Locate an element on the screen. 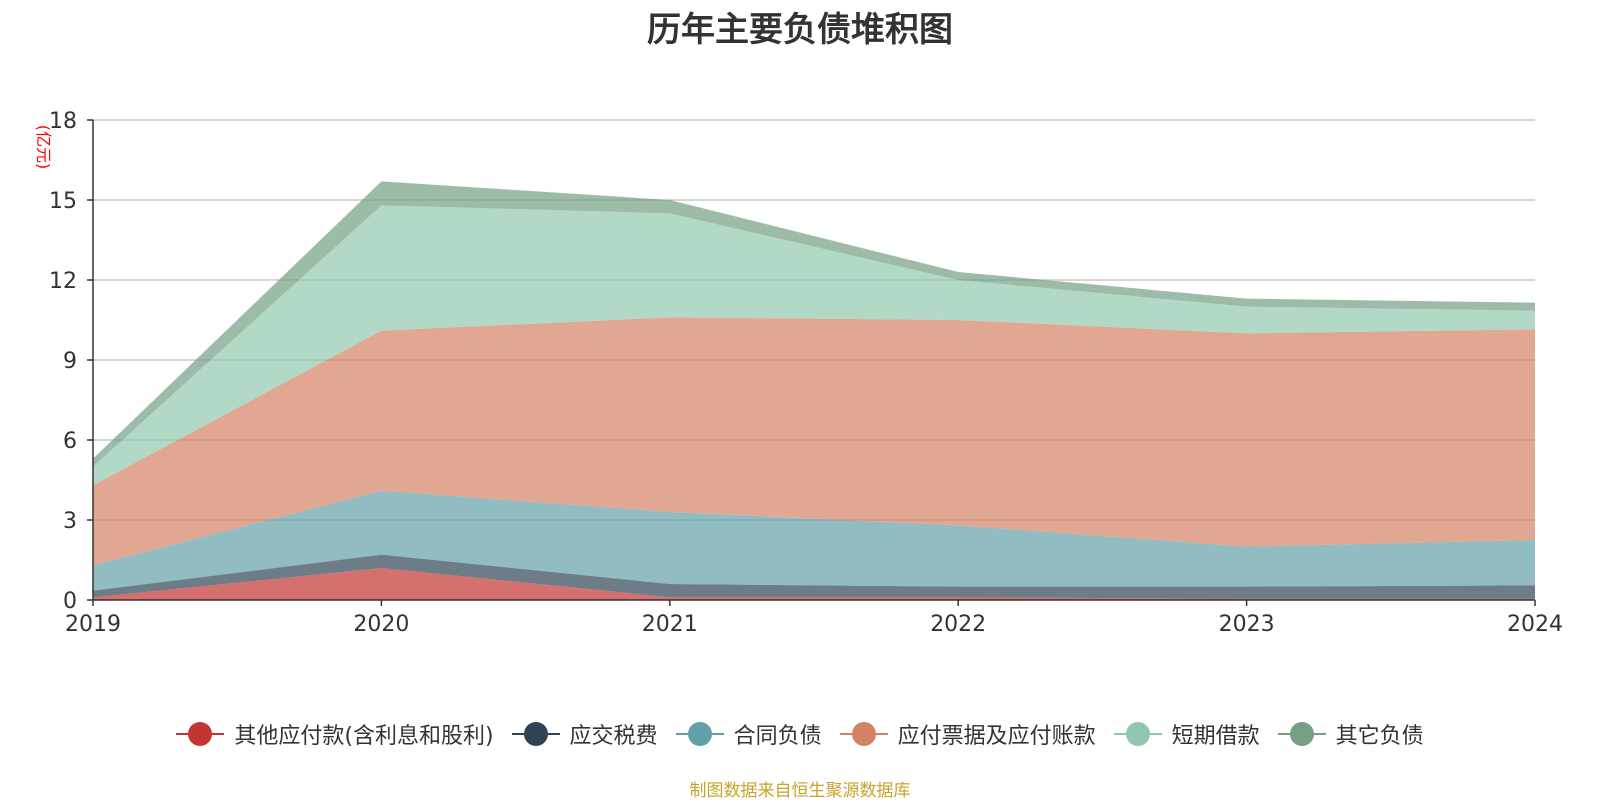 The width and height of the screenshot is (1600, 801). y-tick-label: 9 is located at coordinates (70, 361).